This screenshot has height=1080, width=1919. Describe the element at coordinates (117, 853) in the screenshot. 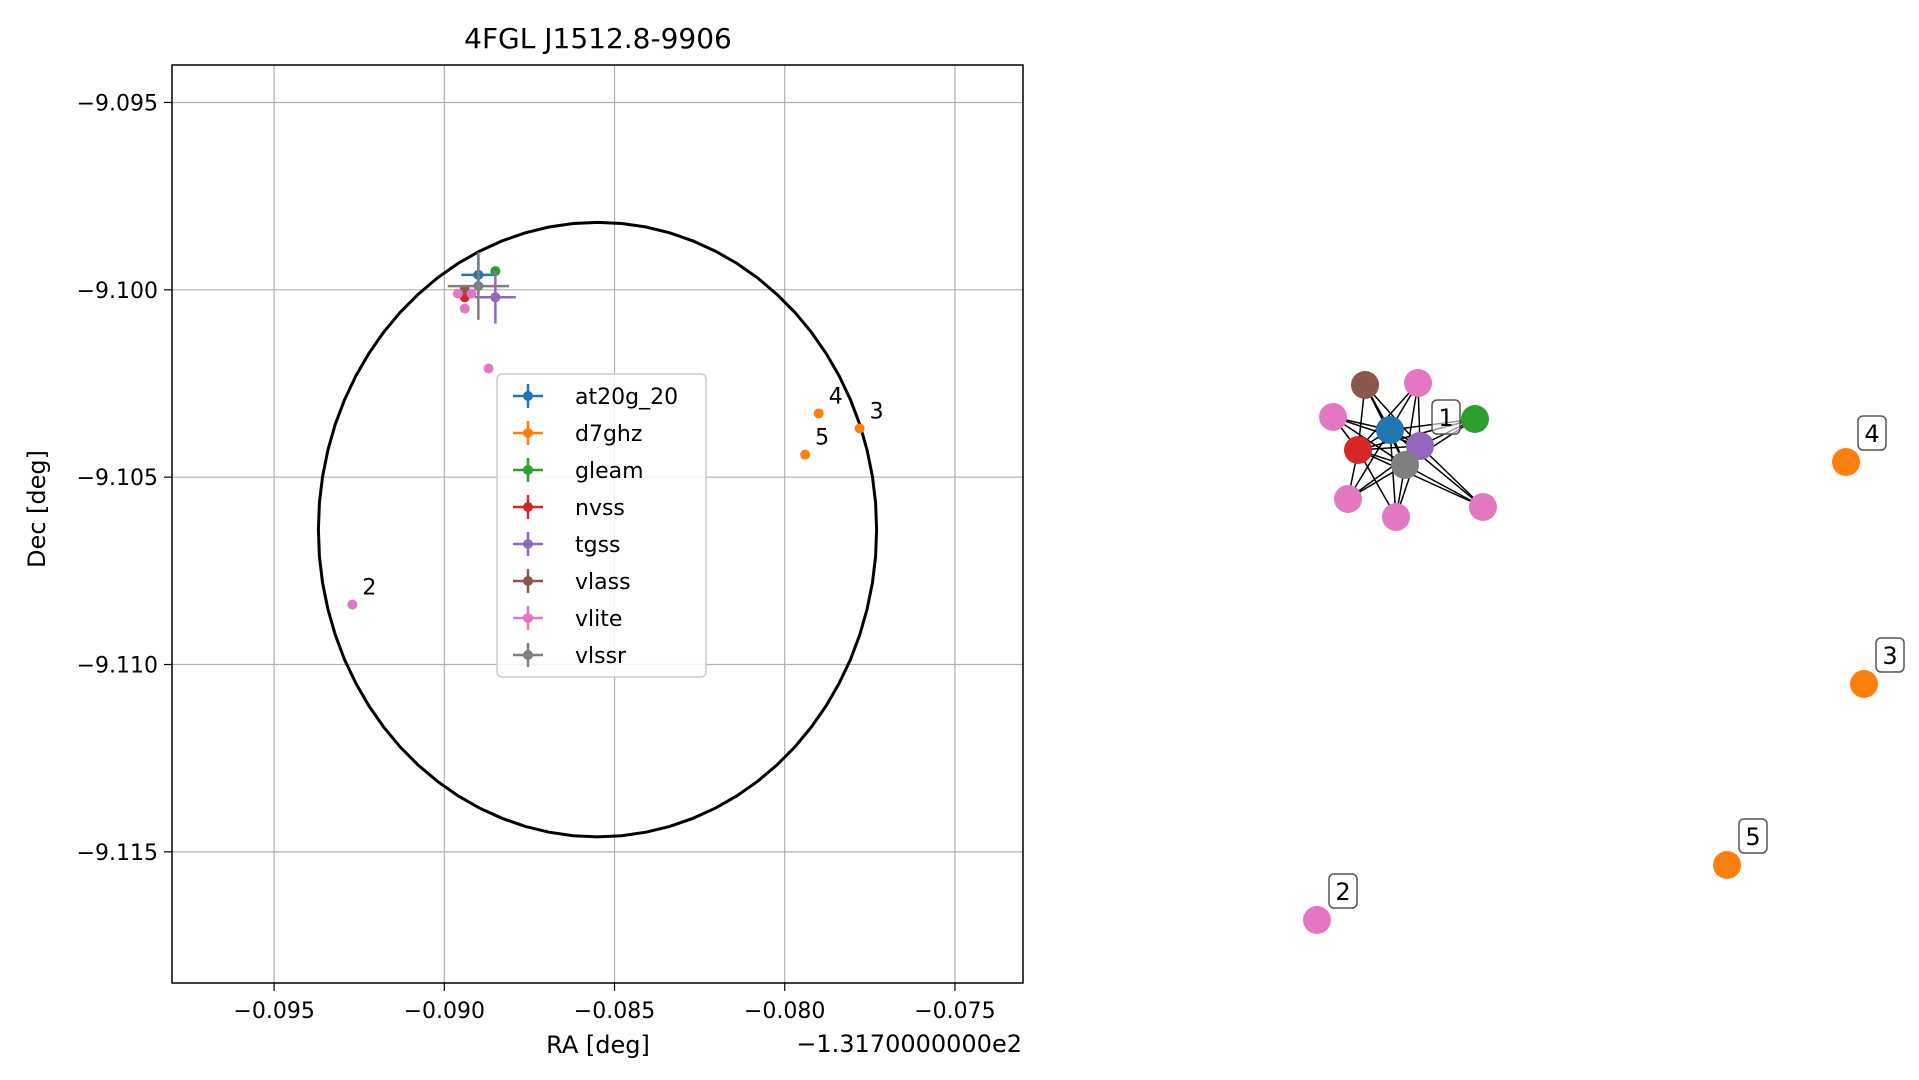

I see `y-tick-label: −9.115` at that location.